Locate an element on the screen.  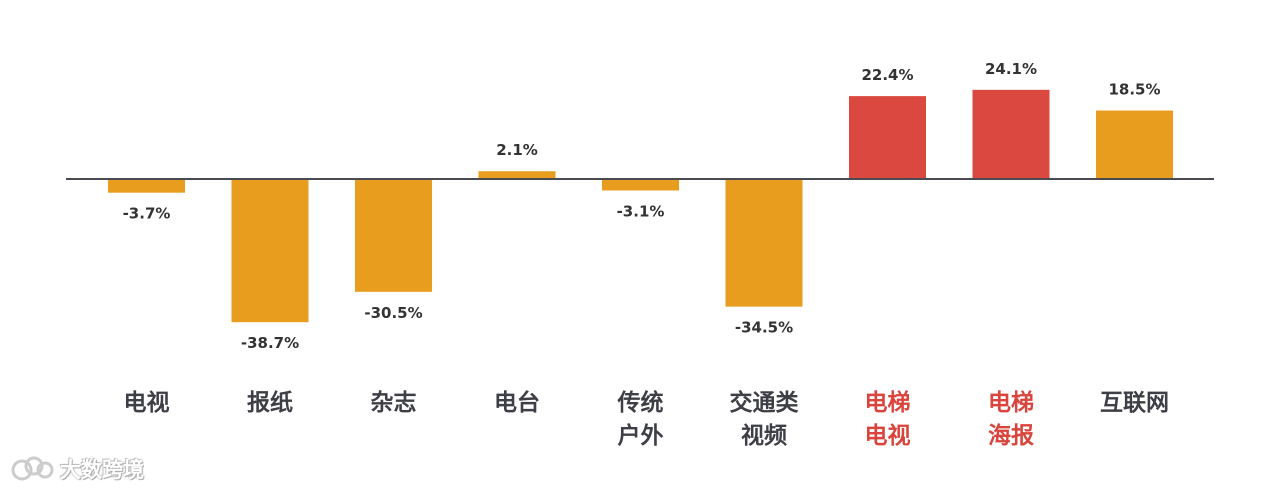
category-label-9: 互联网 is located at coordinates (1134, 403).